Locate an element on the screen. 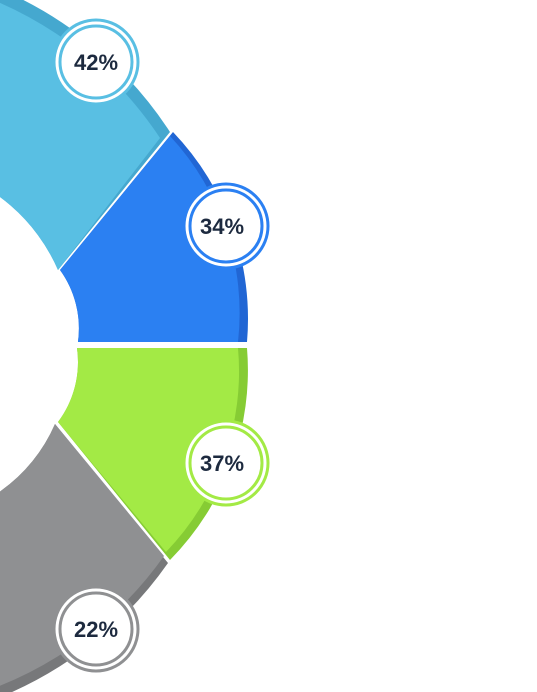  segment-3-label-badge: 37% is located at coordinates (226, 463).